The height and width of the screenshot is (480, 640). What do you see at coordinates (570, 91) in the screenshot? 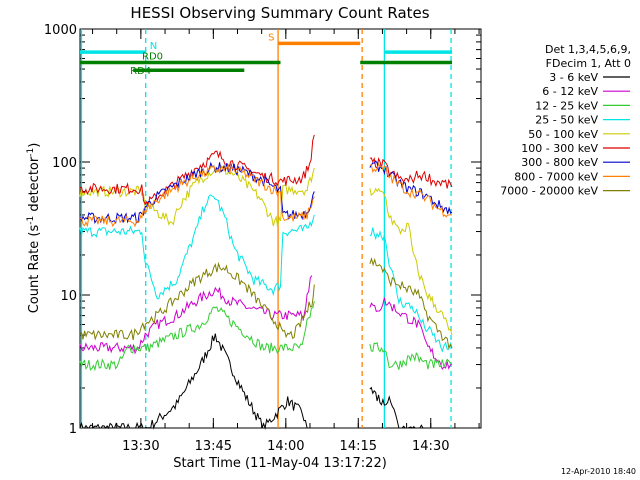
I see `legend-label: 6 - 12 keV` at bounding box center [570, 91].